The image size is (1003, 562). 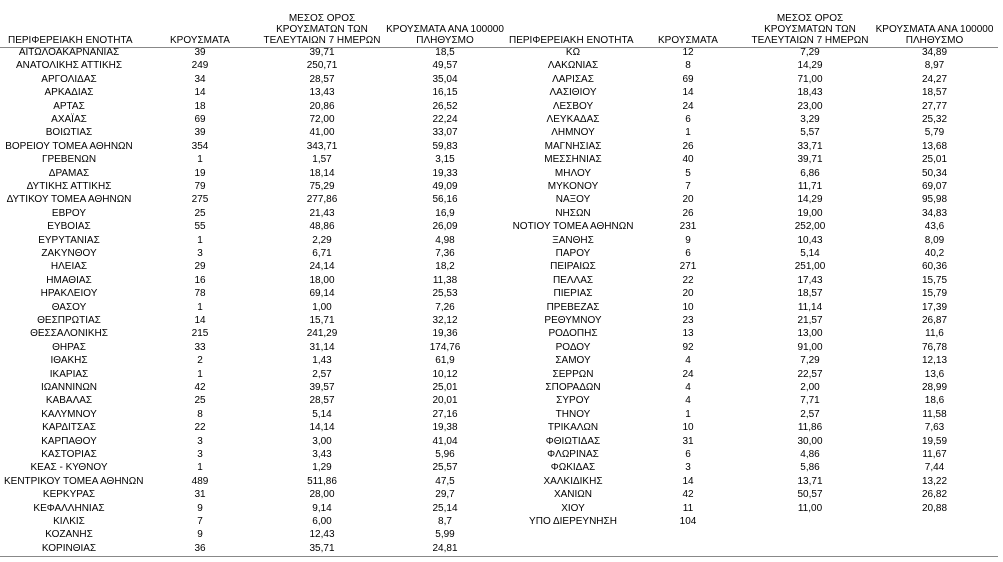 I want to click on cell-region: ΒΟΙΩΤΙΑΣ, so click(x=69, y=133).